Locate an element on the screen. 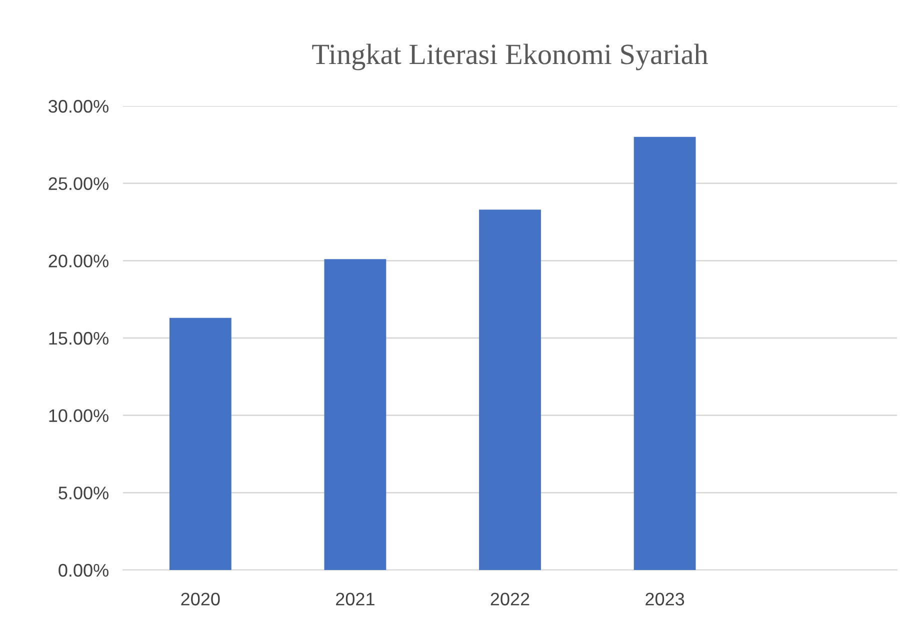  y-tick-label: 5.00% is located at coordinates (83, 493).